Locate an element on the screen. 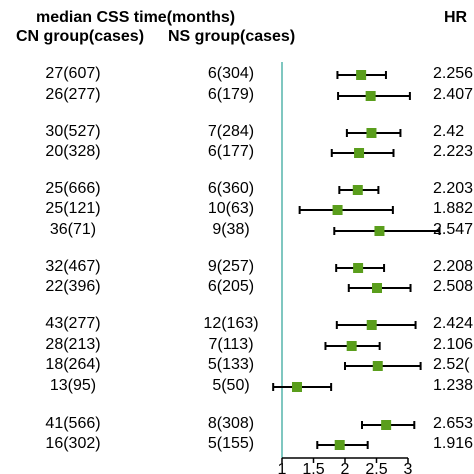  hr-value-cell: 2.508 is located at coordinates (453, 286).